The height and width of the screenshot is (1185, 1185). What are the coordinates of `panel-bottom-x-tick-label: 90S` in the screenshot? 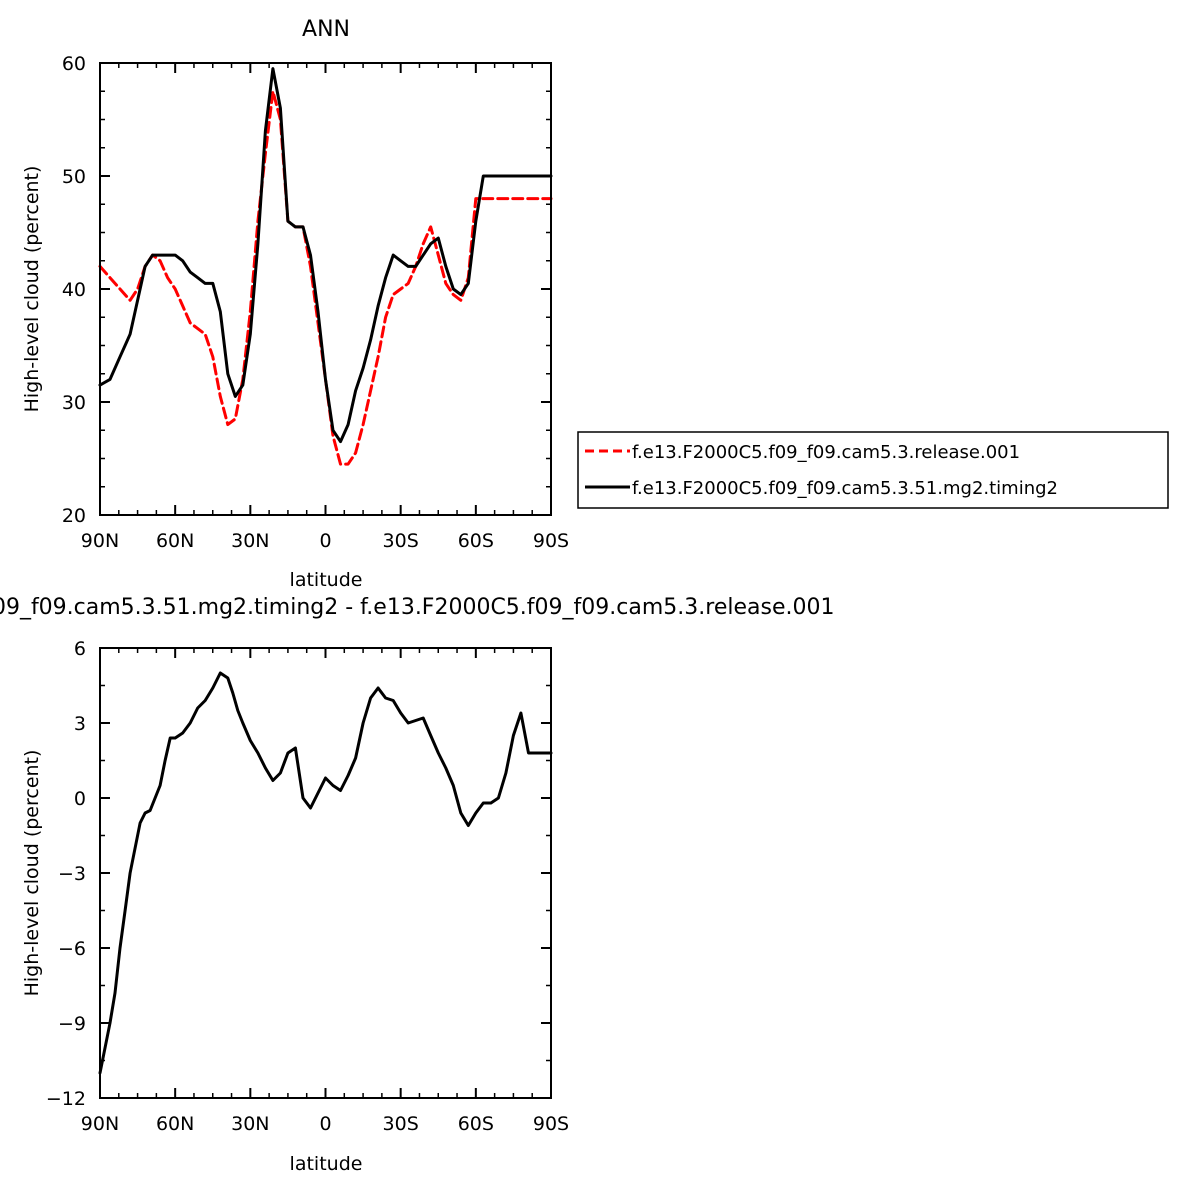 It's located at (551, 1124).